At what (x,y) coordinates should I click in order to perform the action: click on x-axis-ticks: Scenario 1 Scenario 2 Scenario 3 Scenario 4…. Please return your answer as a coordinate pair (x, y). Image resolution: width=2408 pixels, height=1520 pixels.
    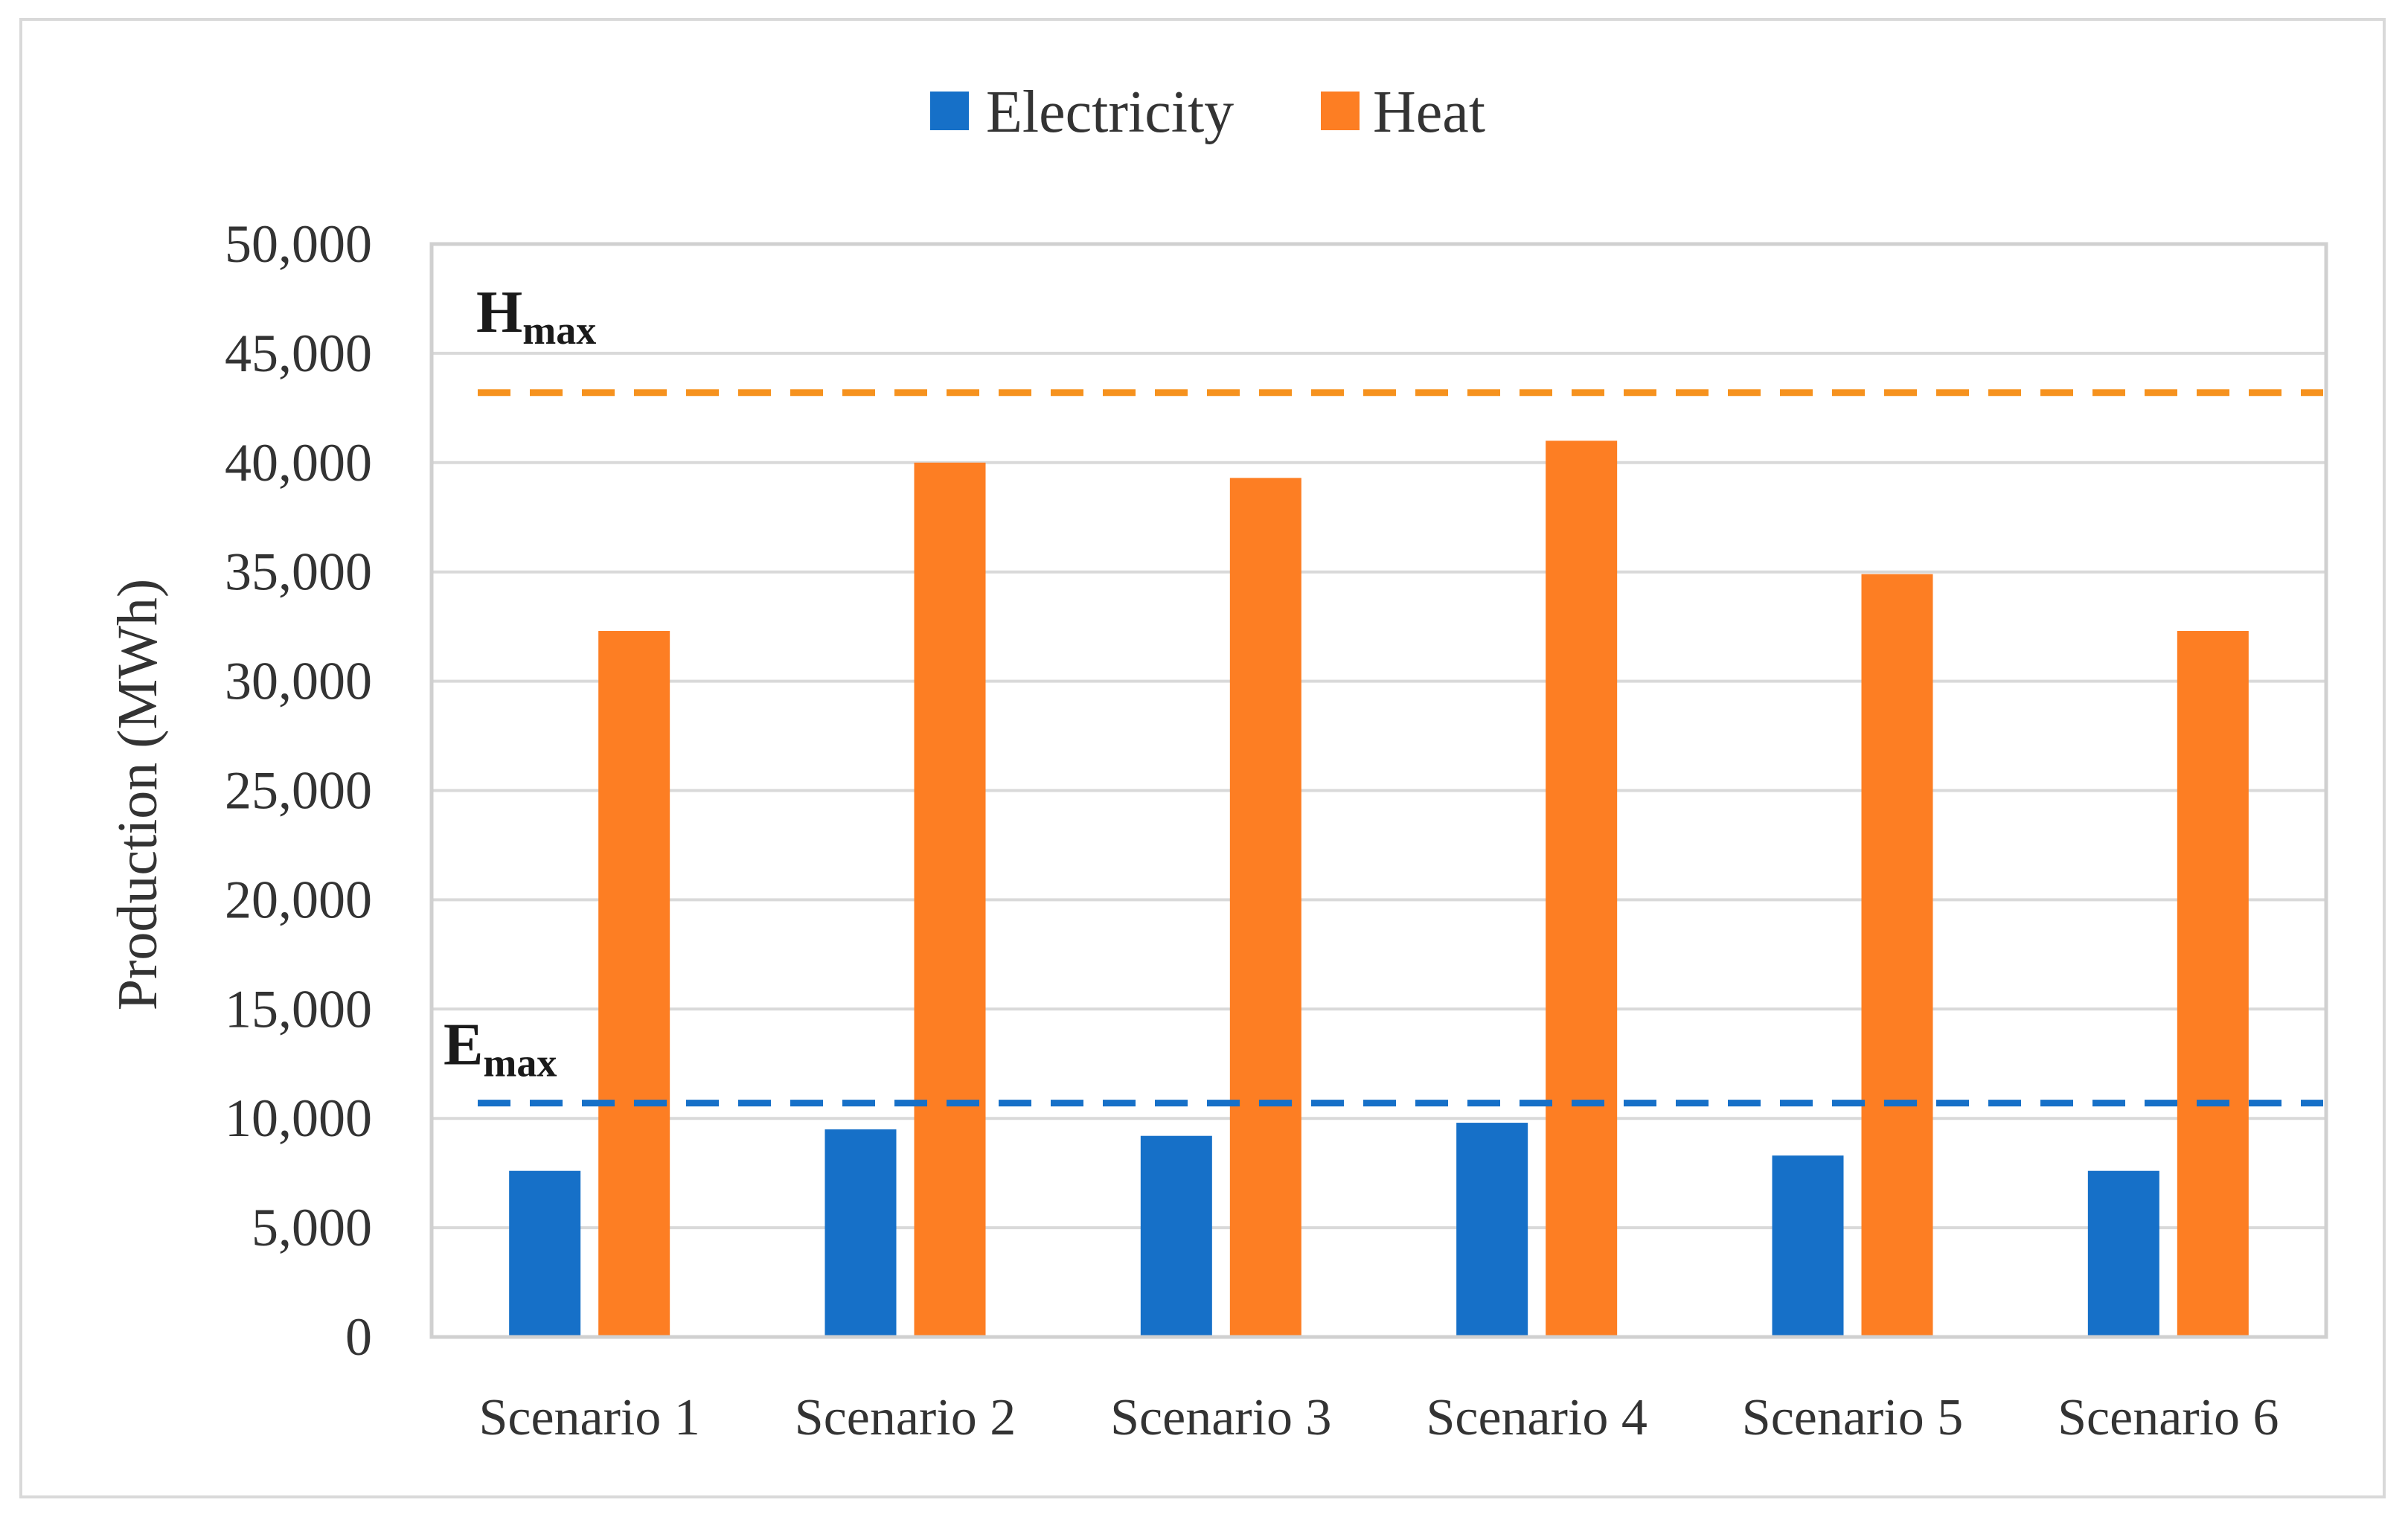
    Looking at the image, I should click on (1378, 1417).